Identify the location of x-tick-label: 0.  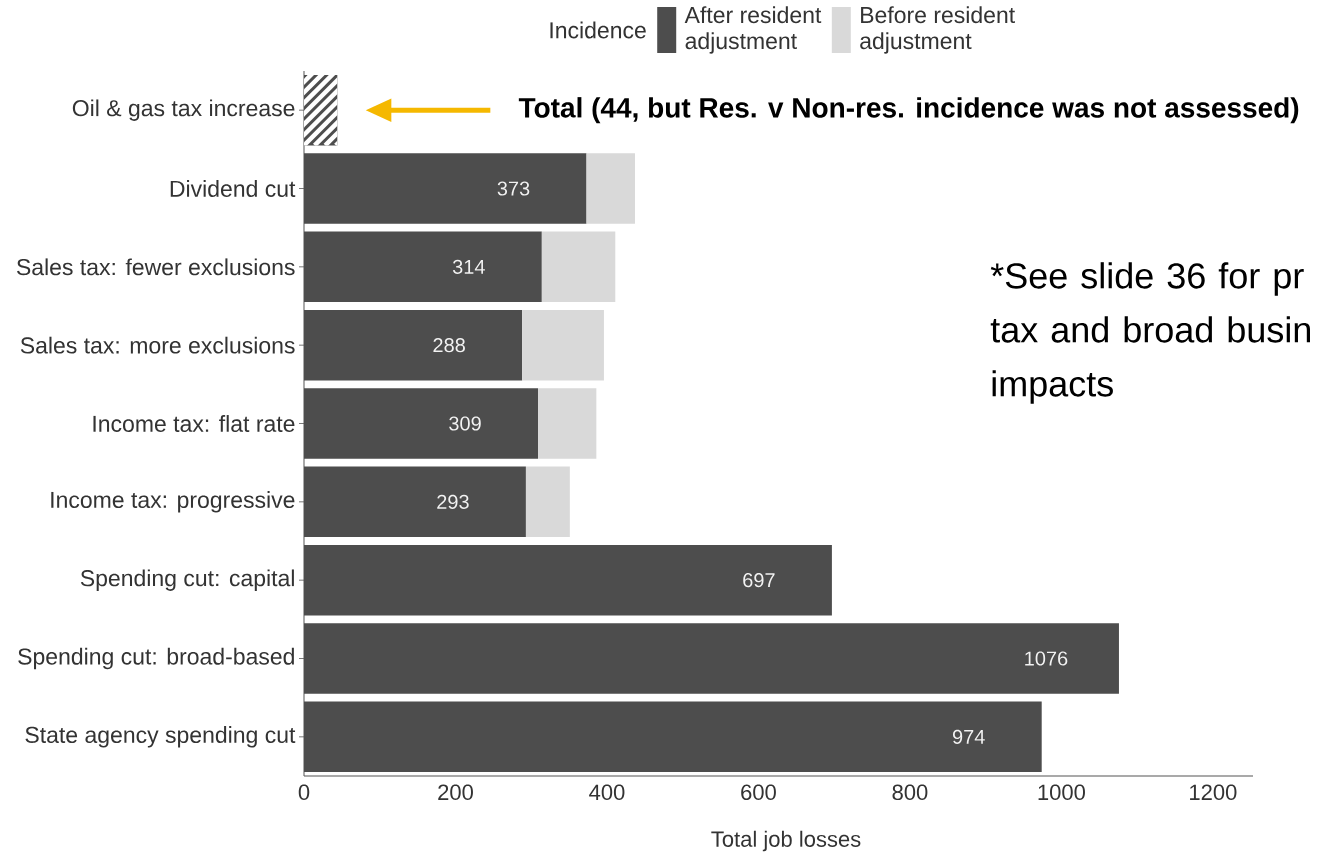
(304, 792).